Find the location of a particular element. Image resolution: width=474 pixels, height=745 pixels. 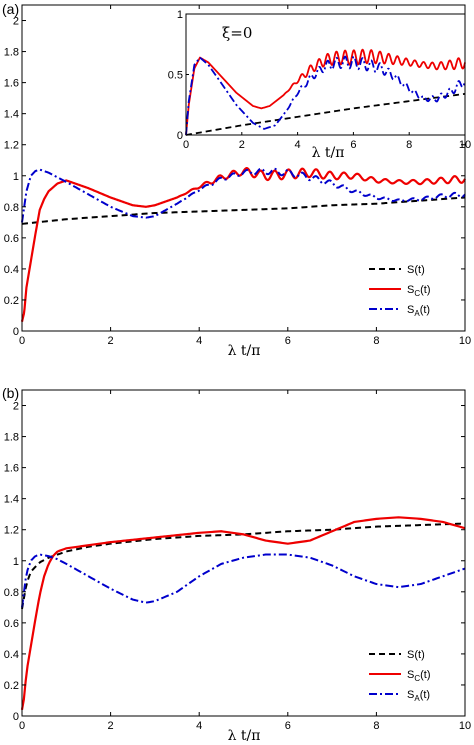

inset-x-tick-label: 0 is located at coordinates (186, 145).